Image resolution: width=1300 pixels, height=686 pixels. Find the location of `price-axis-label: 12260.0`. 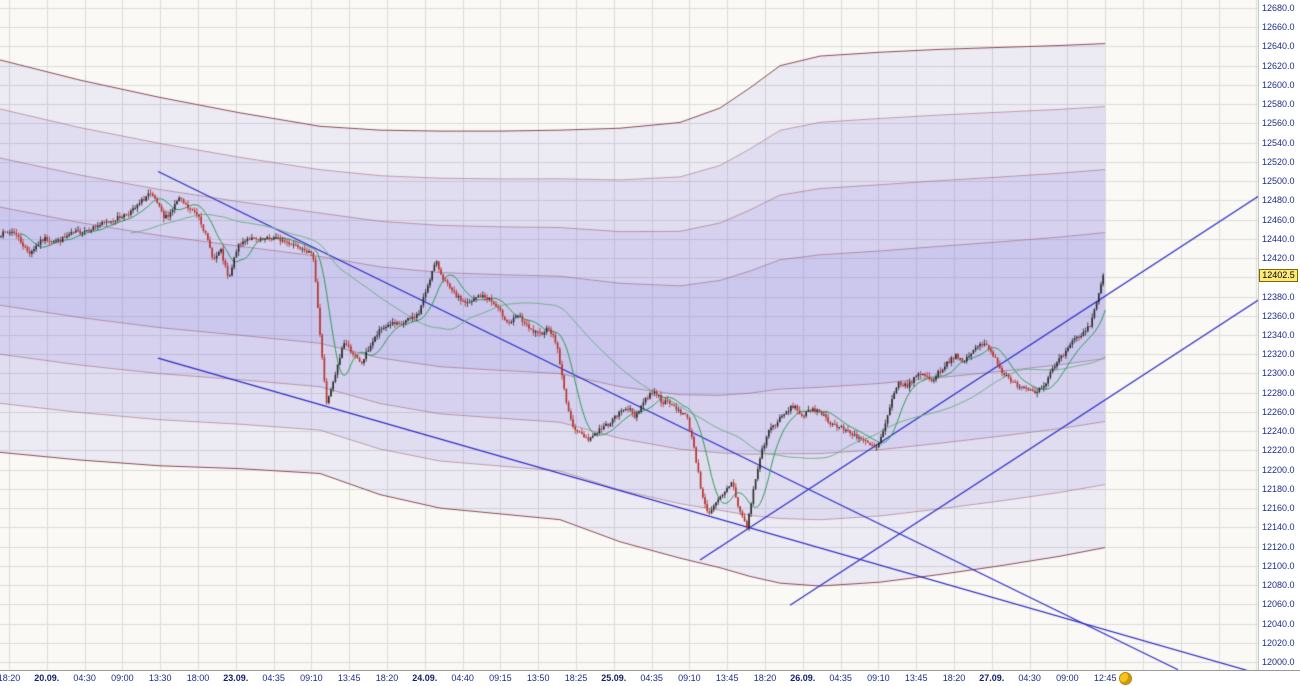

price-axis-label: 12260.0 is located at coordinates (1278, 411).